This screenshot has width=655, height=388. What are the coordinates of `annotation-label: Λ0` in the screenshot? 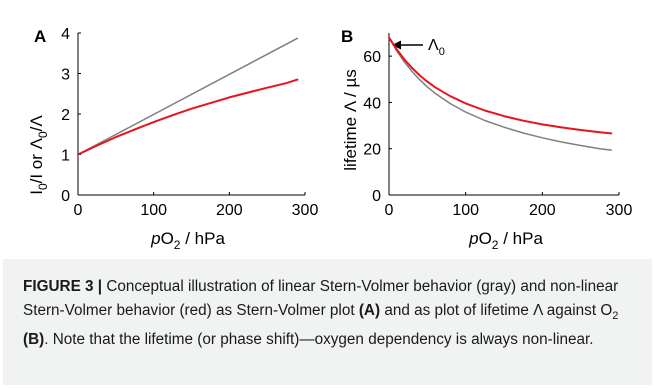 It's located at (436, 47).